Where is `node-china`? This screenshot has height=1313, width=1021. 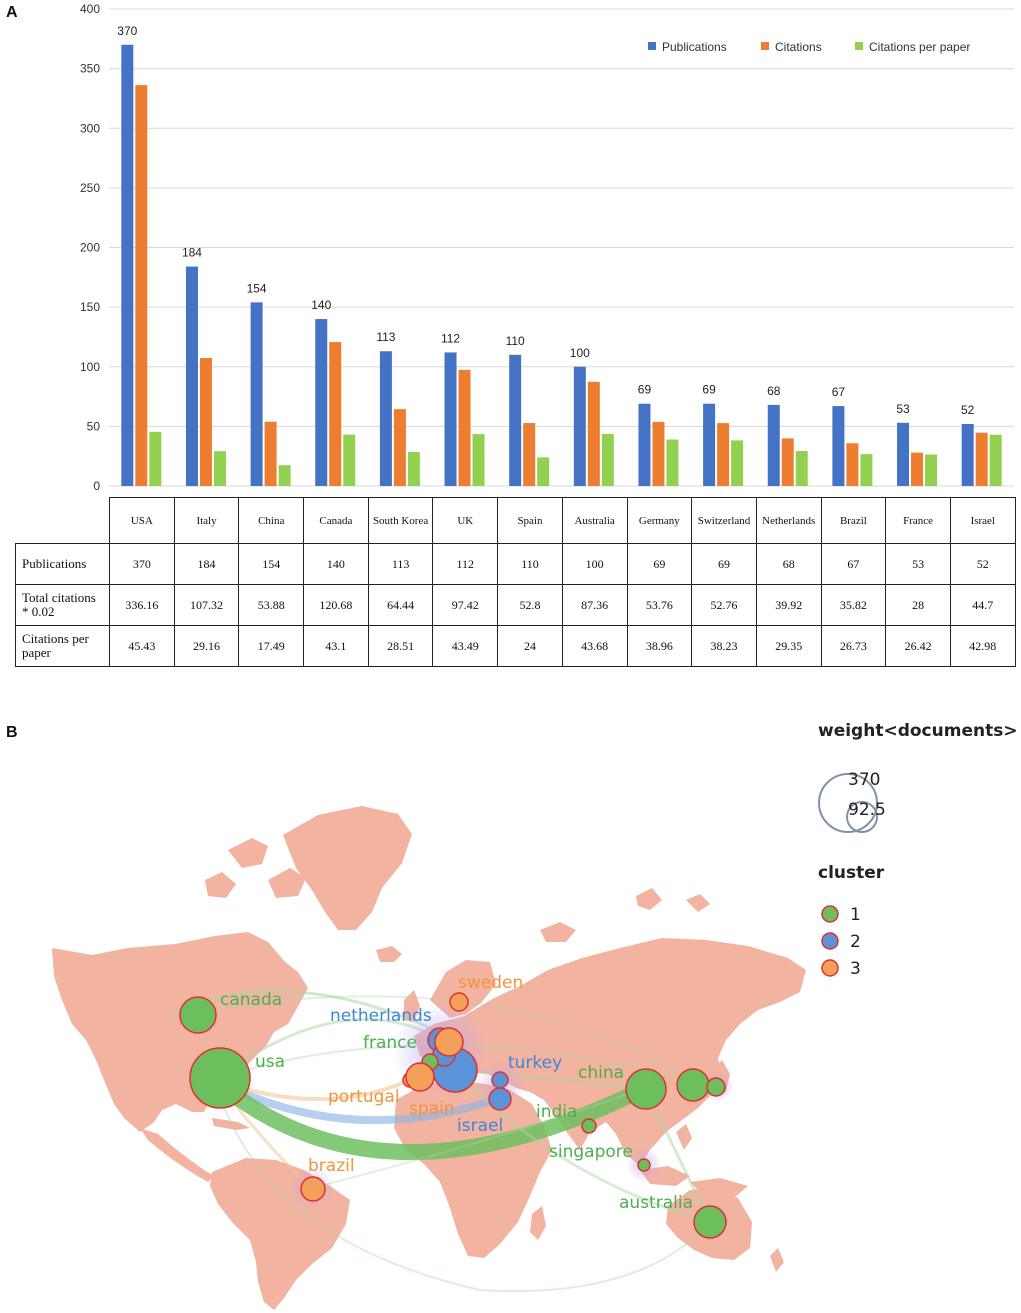
node-china is located at coordinates (646, 1089).